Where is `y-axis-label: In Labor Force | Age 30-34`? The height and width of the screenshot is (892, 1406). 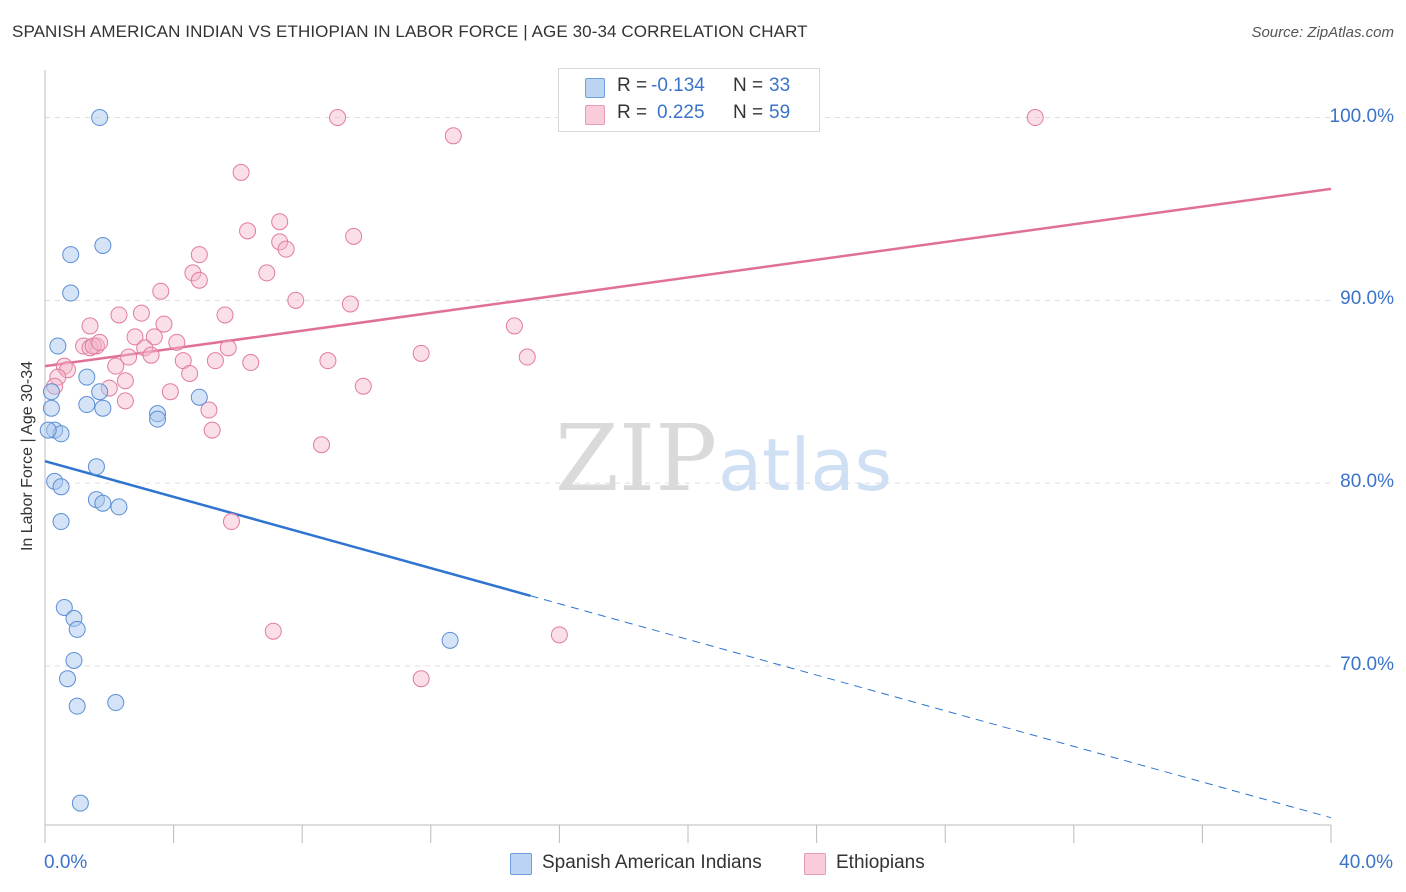 y-axis-label: In Labor Force | Age 30-34 is located at coordinates (27, 456).